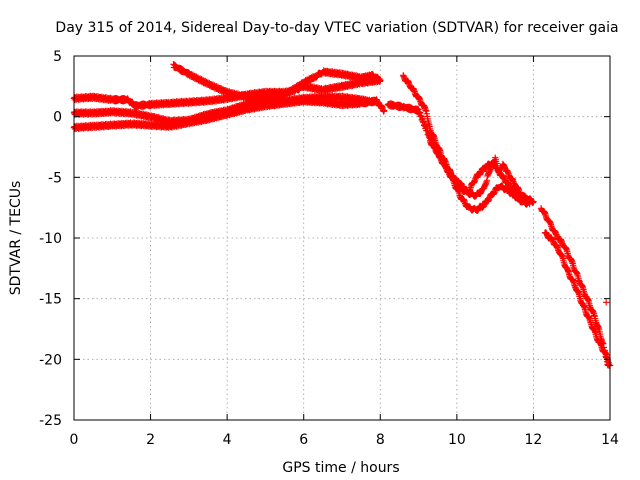 Image resolution: width=640 pixels, height=480 pixels. What do you see at coordinates (340, 468) in the screenshot?
I see `x-axis-label: GPS time / hours` at bounding box center [340, 468].